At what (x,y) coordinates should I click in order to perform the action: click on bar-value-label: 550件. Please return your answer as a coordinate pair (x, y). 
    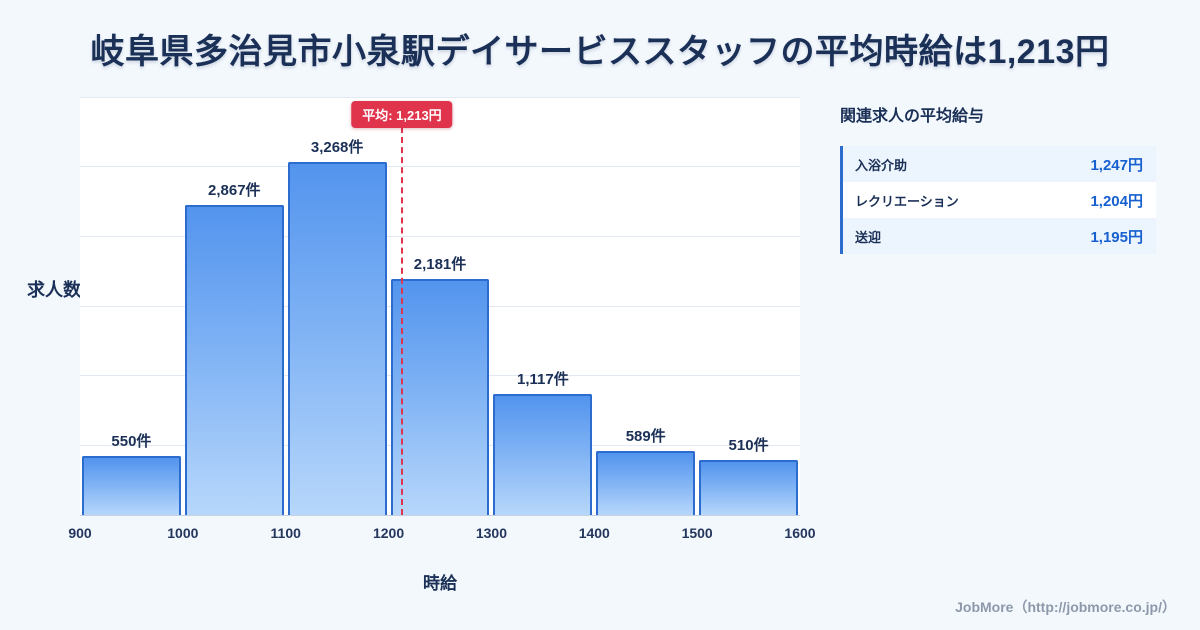
    Looking at the image, I should click on (131, 441).